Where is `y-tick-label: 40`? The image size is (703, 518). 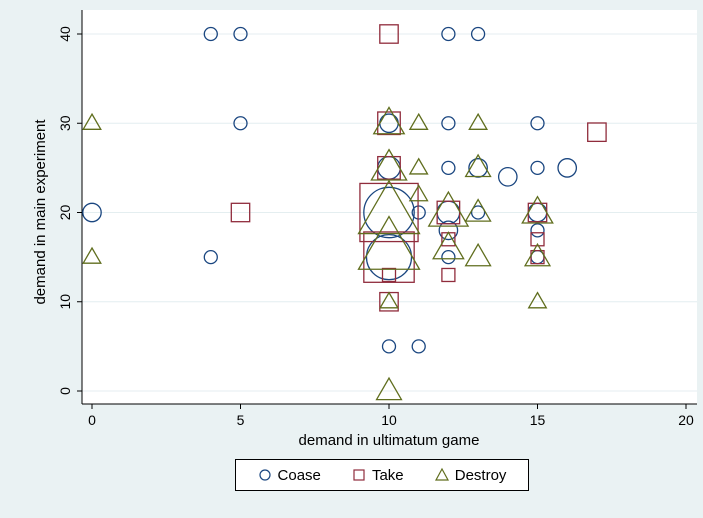 y-tick-label: 40 is located at coordinates (65, 34).